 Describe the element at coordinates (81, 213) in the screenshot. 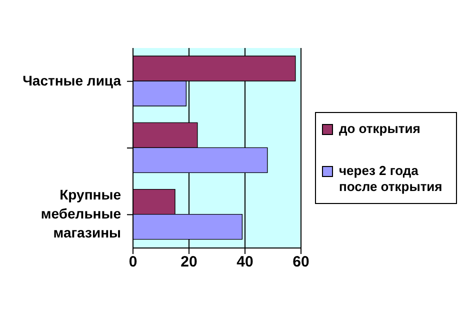

I see `y-tick-label: Крупные мебельные магазины` at that location.